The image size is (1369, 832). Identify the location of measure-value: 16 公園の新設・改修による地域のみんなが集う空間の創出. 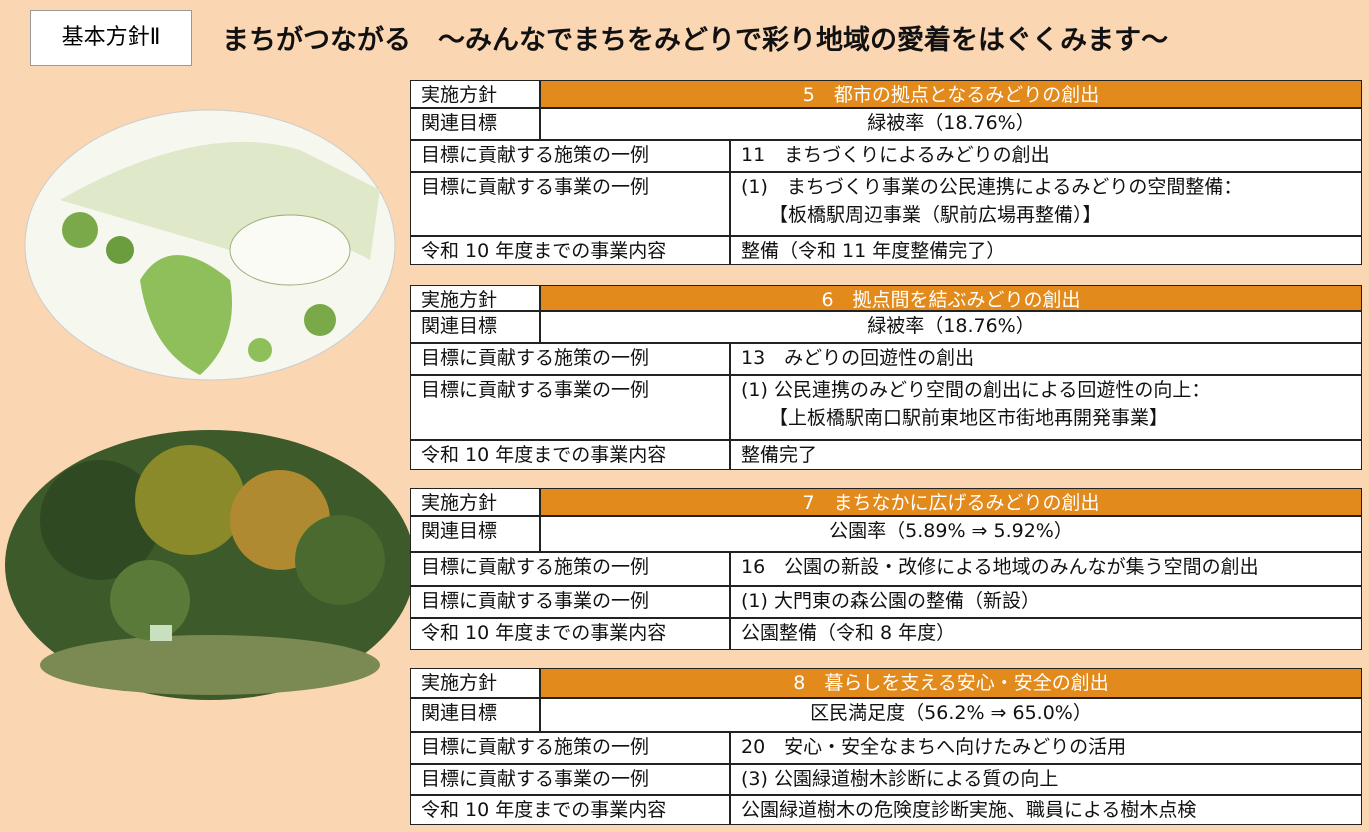
(1046, 569).